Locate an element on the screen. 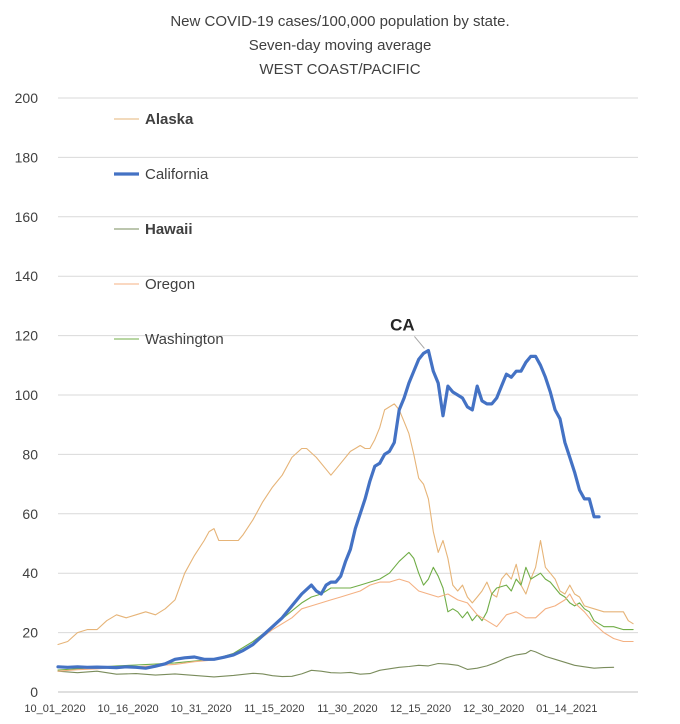  x-tick-label-10_01_2020: 10_01_2020 is located at coordinates (54, 709).